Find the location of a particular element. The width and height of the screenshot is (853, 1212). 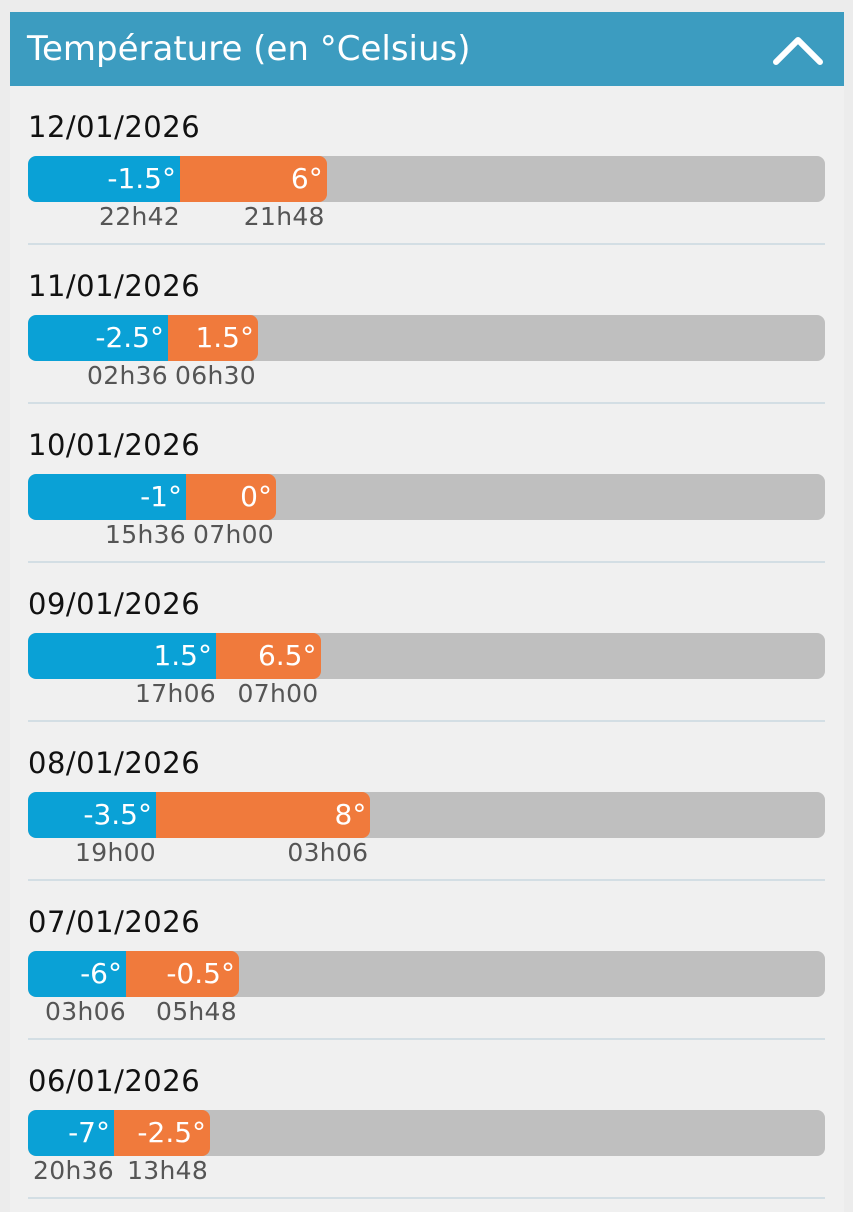

min-temperature-time: 02h36 is located at coordinates (127, 375).